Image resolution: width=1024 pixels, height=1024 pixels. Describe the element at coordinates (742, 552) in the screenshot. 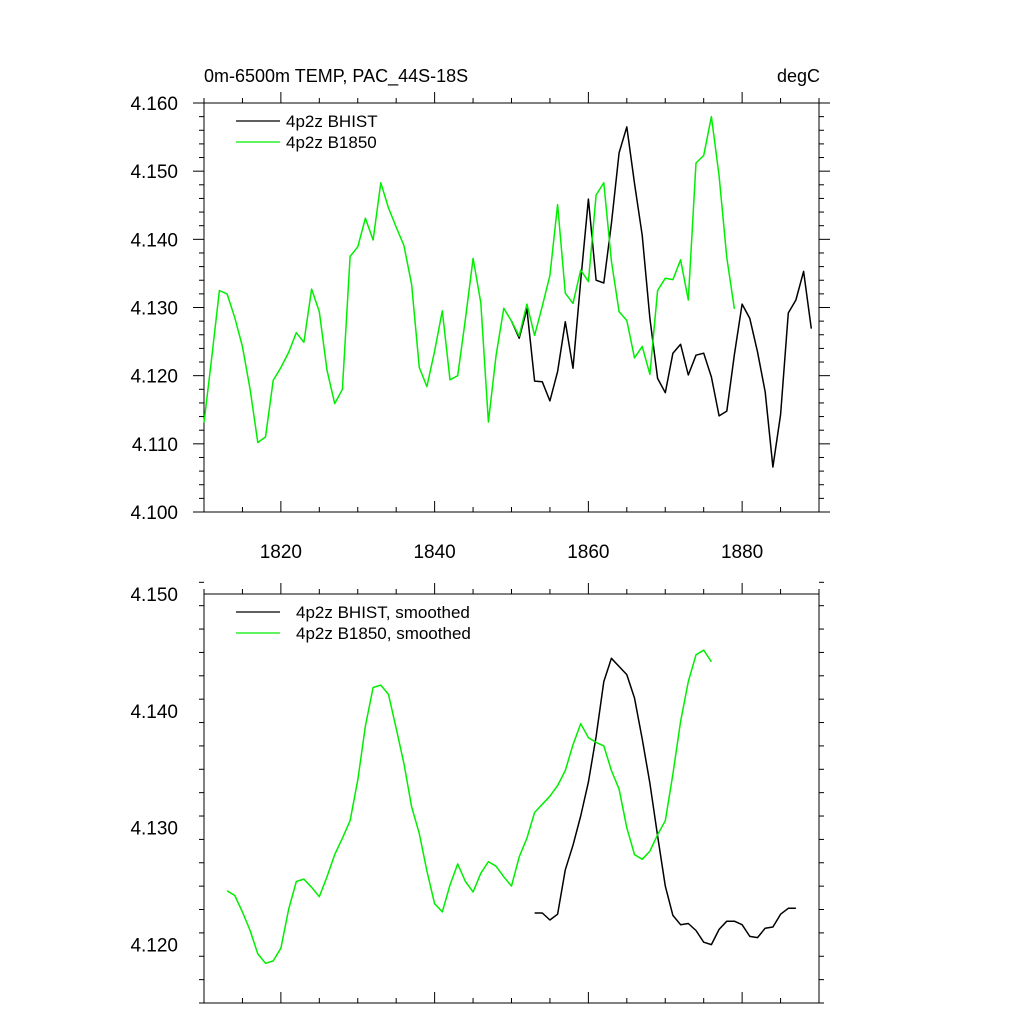

I see `x-tick-label: 1880` at that location.